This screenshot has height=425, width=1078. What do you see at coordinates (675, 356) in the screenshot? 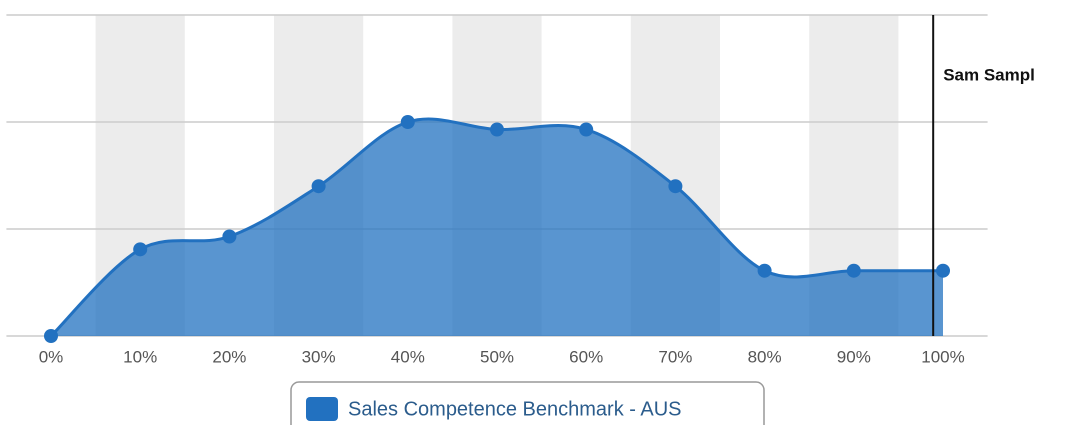
I see `x-tick-label: 70%` at bounding box center [675, 356].